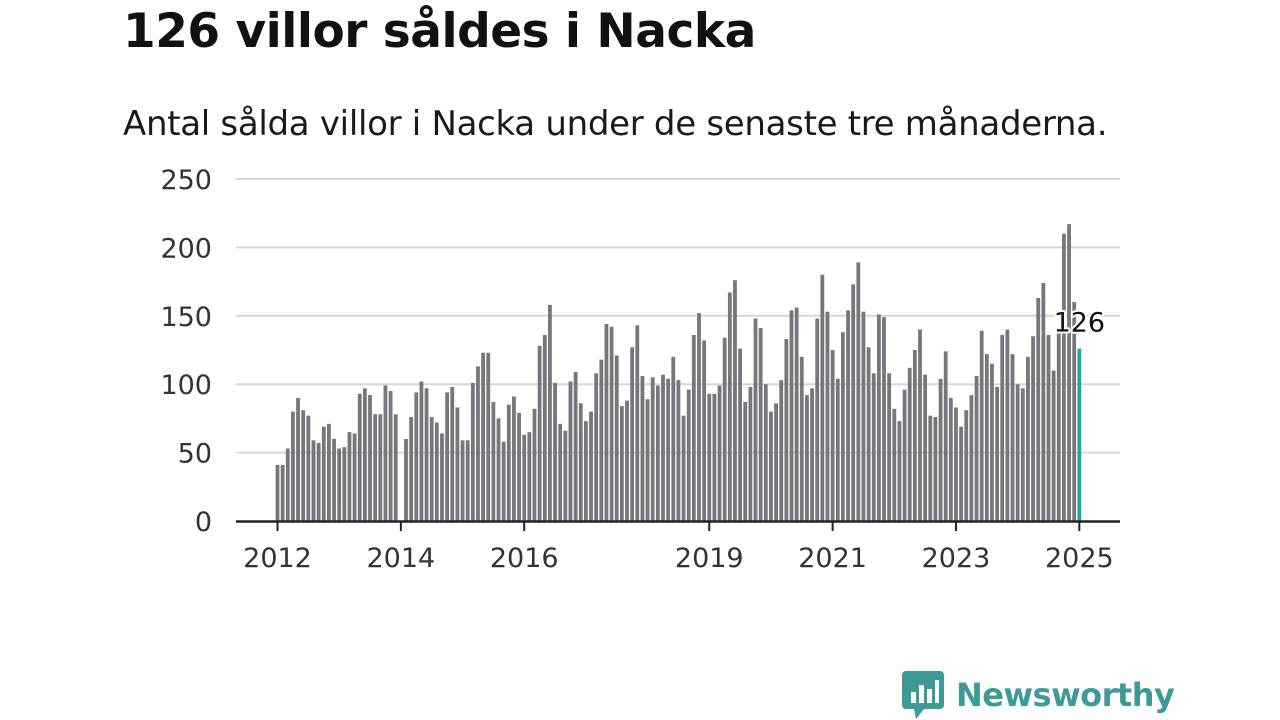 The image size is (1280, 720). What do you see at coordinates (832, 558) in the screenshot?
I see `x-tick-label: 2021` at bounding box center [832, 558].